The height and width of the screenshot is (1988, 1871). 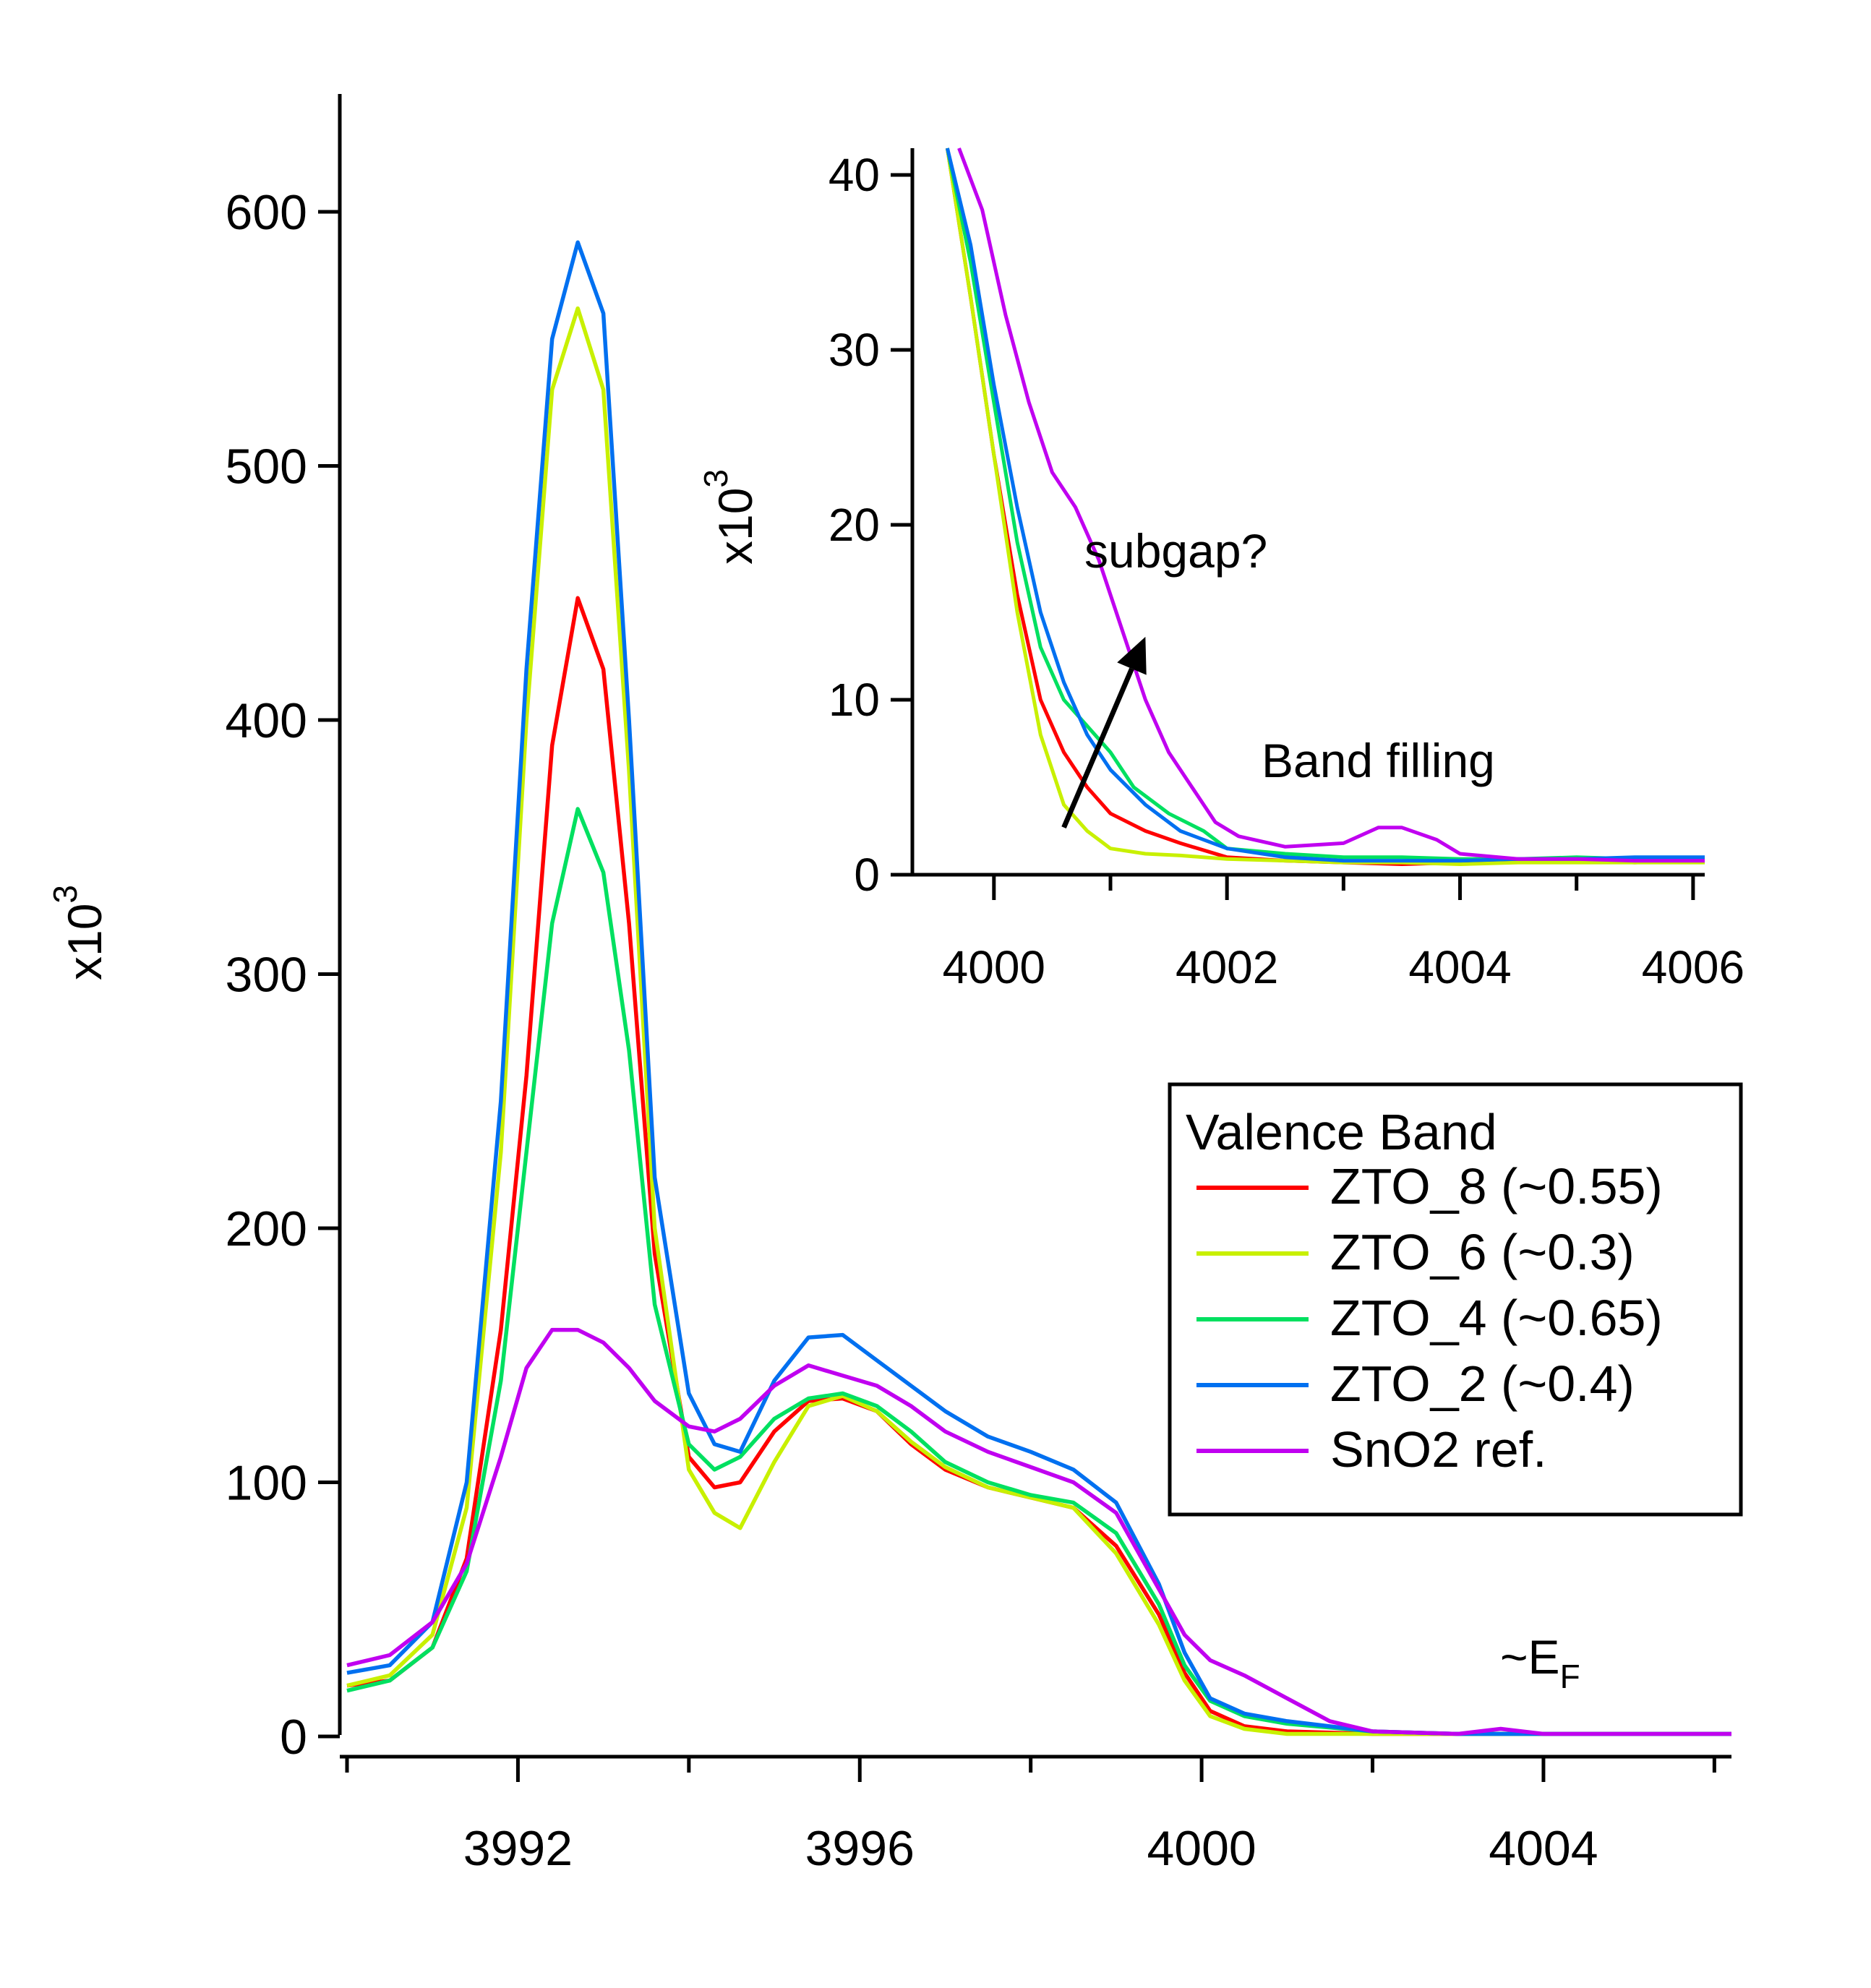 What do you see at coordinates (1693, 967) in the screenshot?
I see `inset-x-tick-label: 4006` at bounding box center [1693, 967].